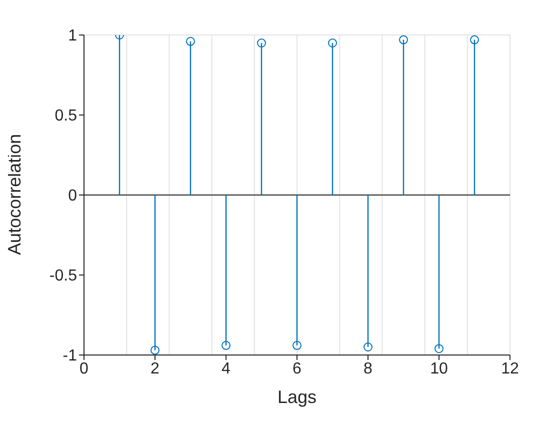 This screenshot has width=558, height=423. Describe the element at coordinates (368, 369) in the screenshot. I see `x-tick-label: 8` at that location.